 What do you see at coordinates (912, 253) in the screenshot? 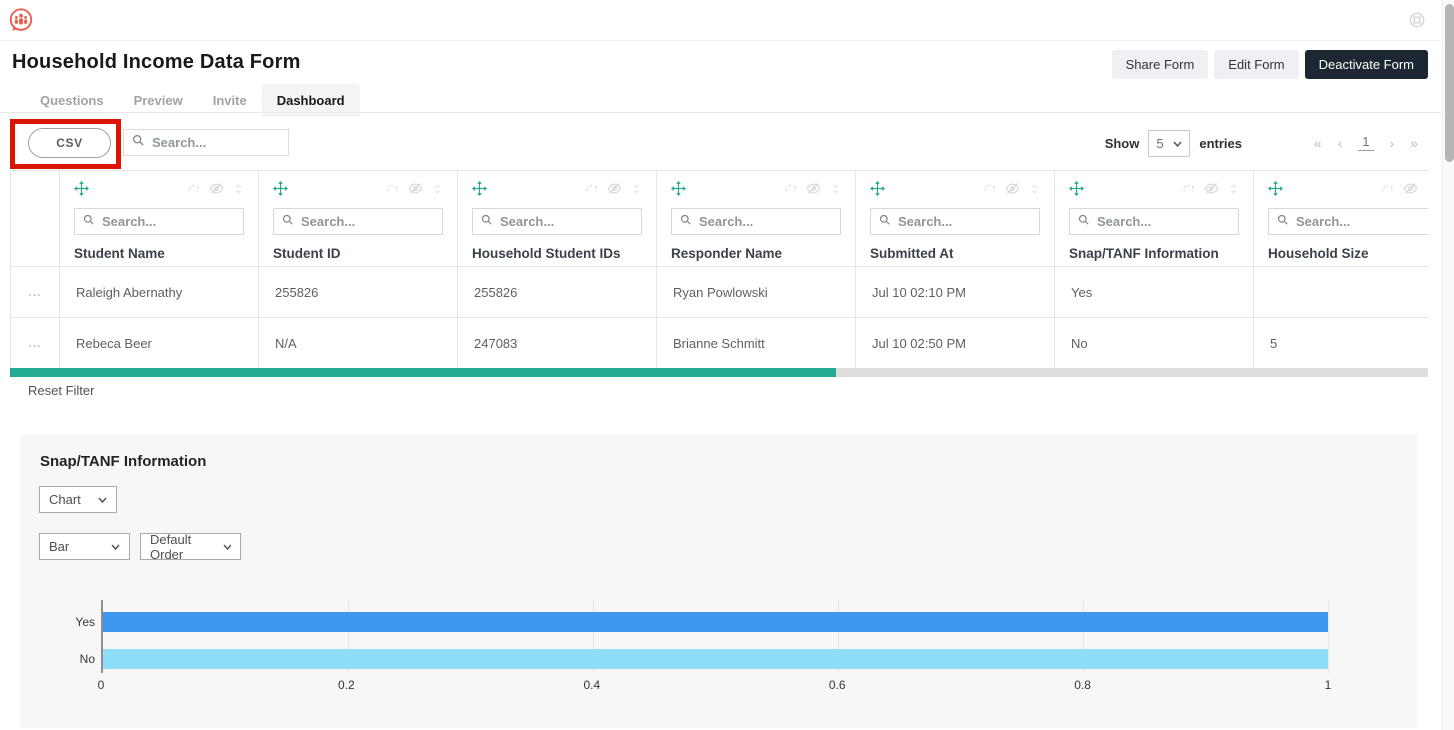
I see `column-title: Submitted At` at bounding box center [912, 253].